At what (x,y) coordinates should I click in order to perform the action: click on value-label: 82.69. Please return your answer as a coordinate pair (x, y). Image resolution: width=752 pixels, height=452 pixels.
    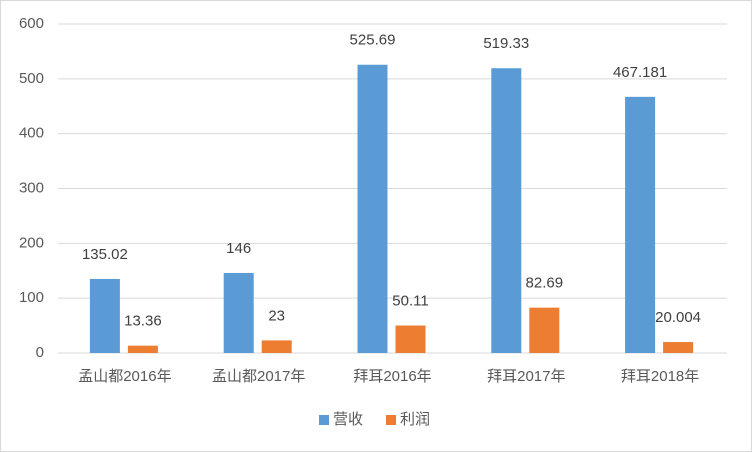
    Looking at the image, I should click on (545, 283).